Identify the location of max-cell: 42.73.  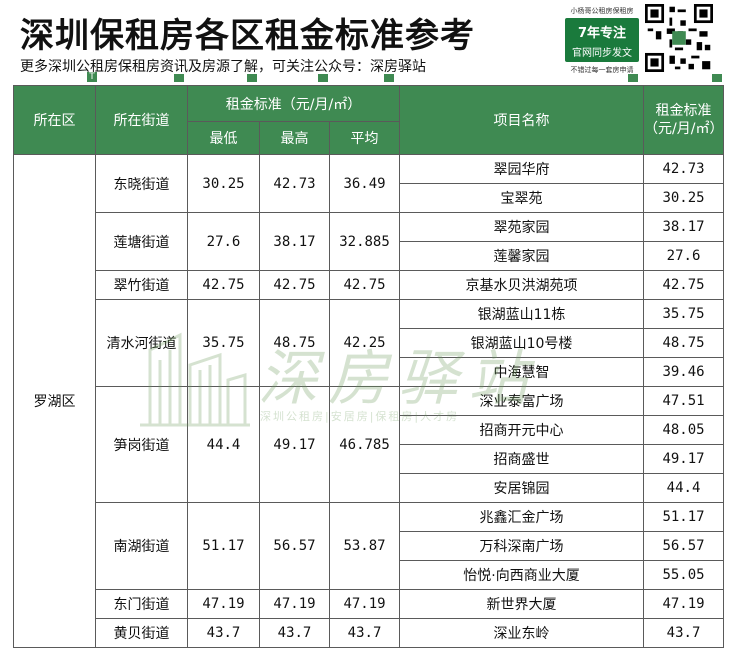
(294, 183).